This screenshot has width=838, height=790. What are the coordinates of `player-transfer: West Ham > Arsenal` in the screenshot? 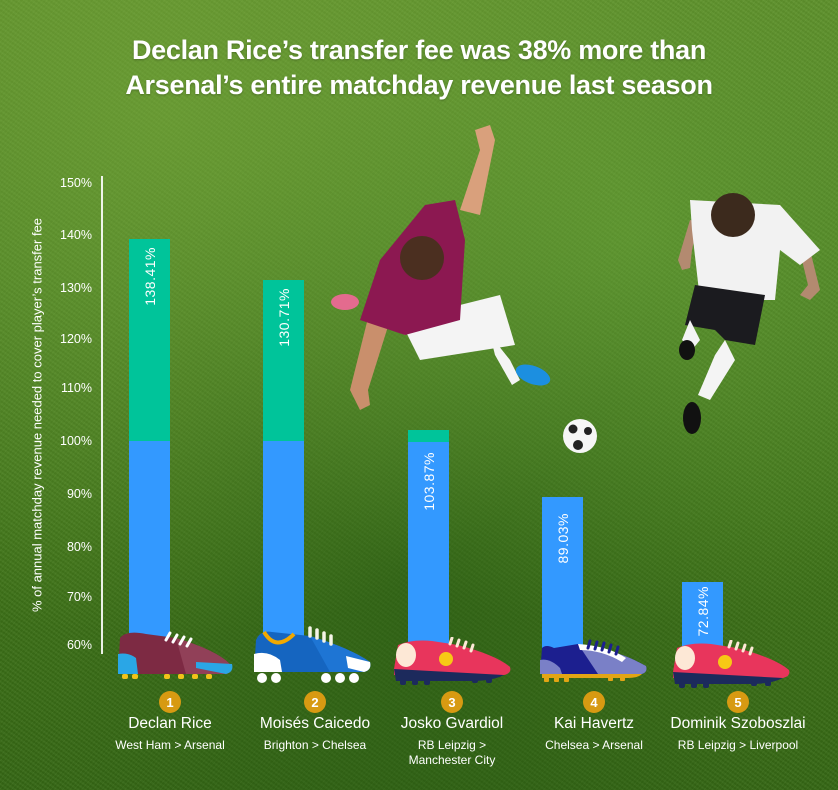 It's located at (170, 745).